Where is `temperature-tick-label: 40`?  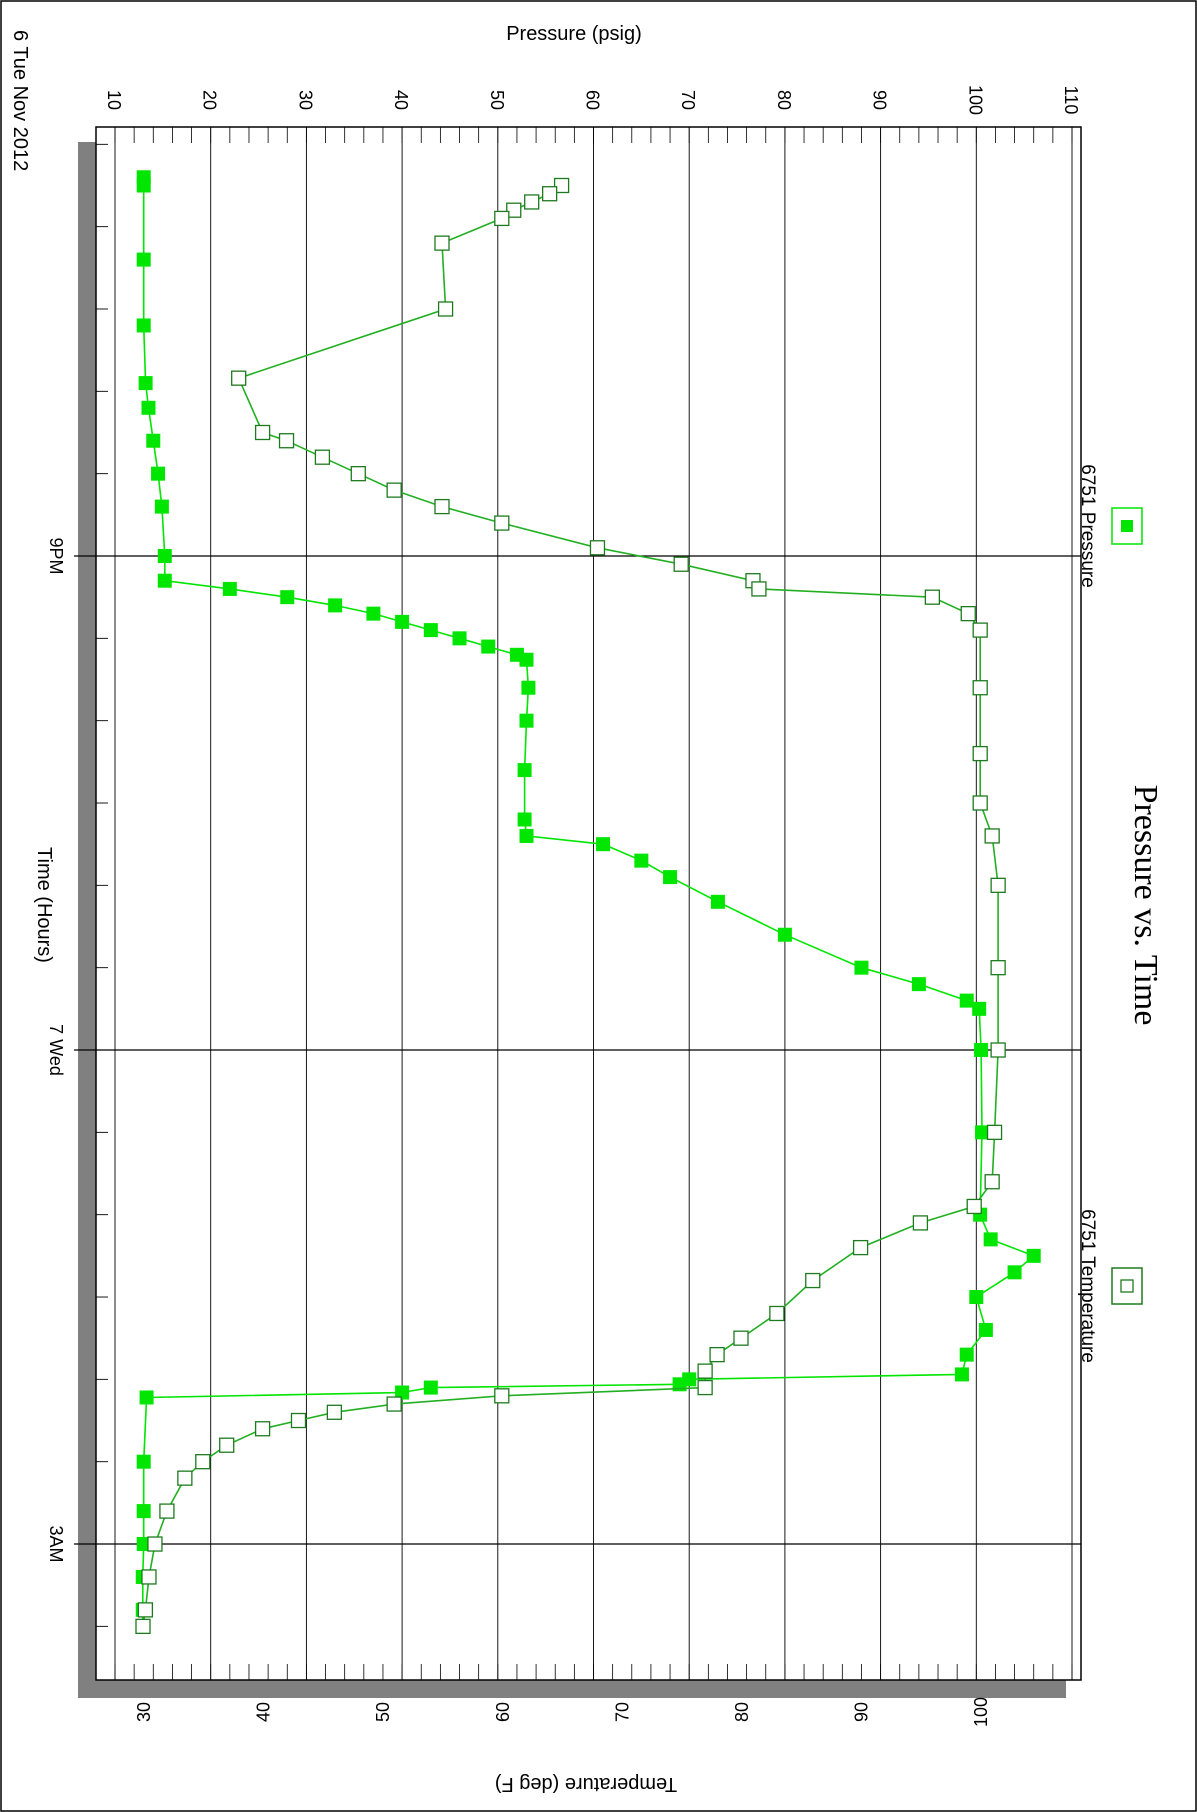 temperature-tick-label: 40 is located at coordinates (264, 1712).